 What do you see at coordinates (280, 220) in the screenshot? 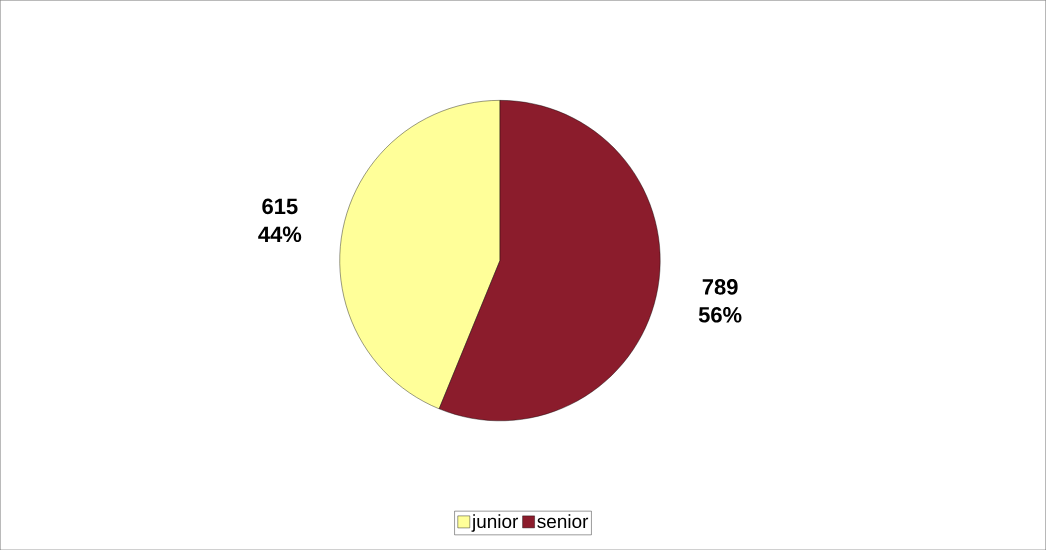
I see `data-label: 615 44%` at bounding box center [280, 220].